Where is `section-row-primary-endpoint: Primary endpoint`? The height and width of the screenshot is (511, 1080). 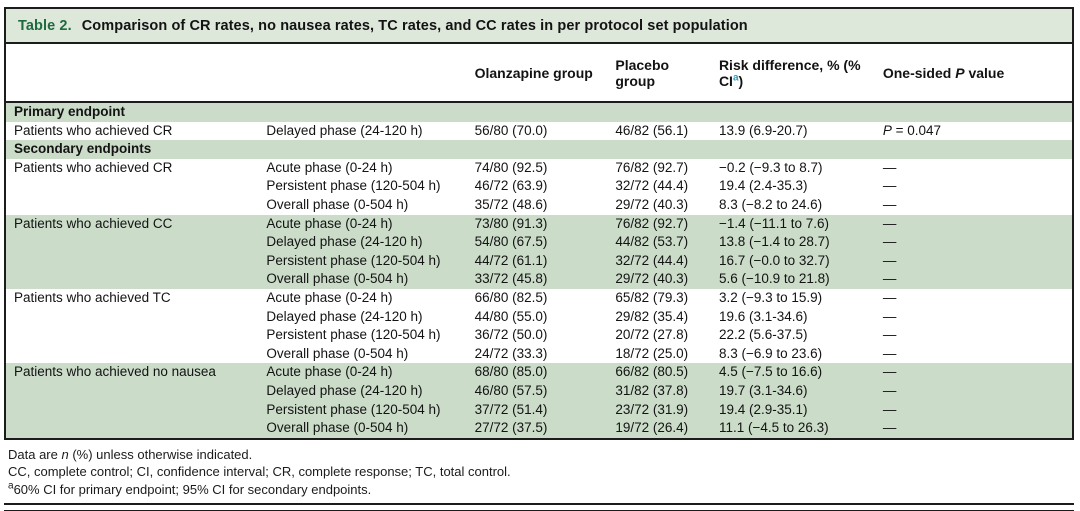
section-row-primary-endpoint: Primary endpoint is located at coordinates (539, 112).